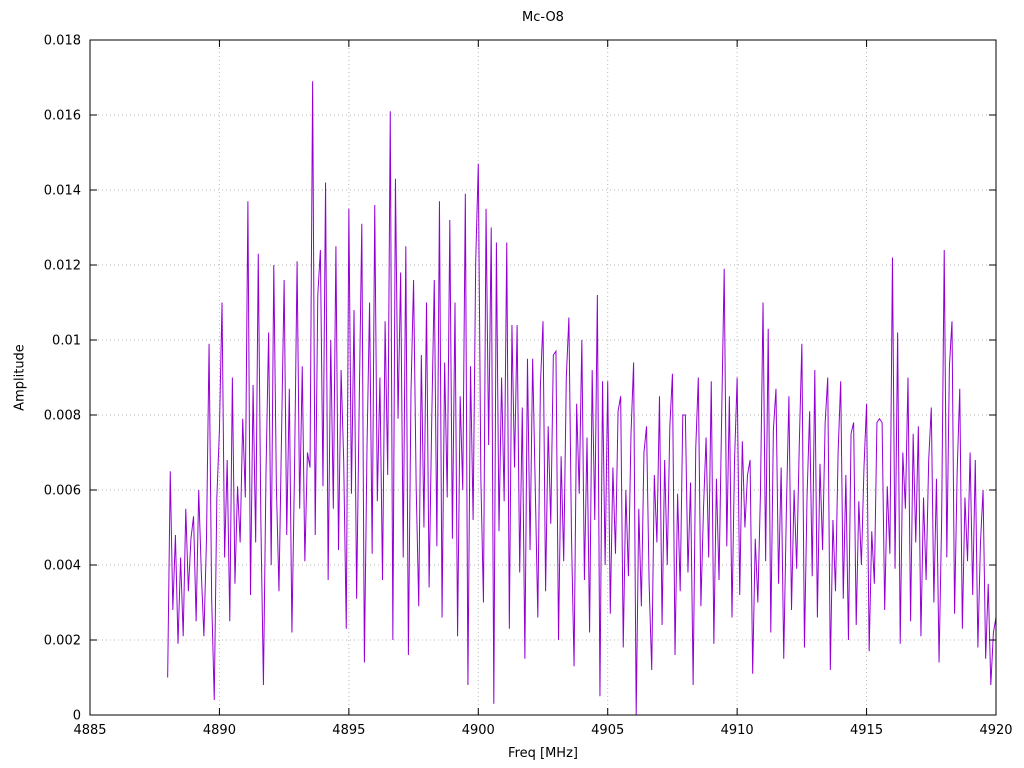 This screenshot has width=1024, height=768. Describe the element at coordinates (62, 266) in the screenshot. I see `y-tick-label: 0.012` at that location.